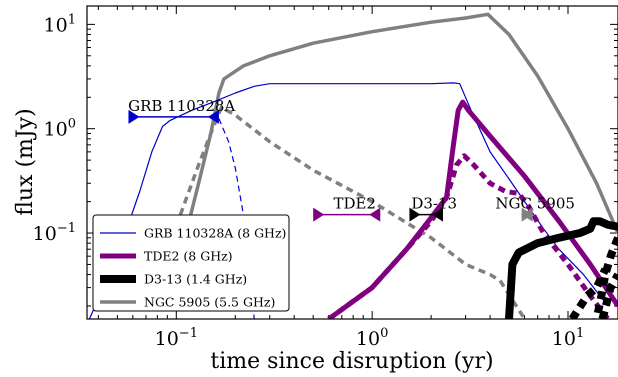 The height and width of the screenshot is (377, 618). What do you see at coordinates (215, 233) in the screenshot?
I see `legend-label-grb-110328a-8-ghz: GRB 110328A (8 GHz)` at bounding box center [215, 233].